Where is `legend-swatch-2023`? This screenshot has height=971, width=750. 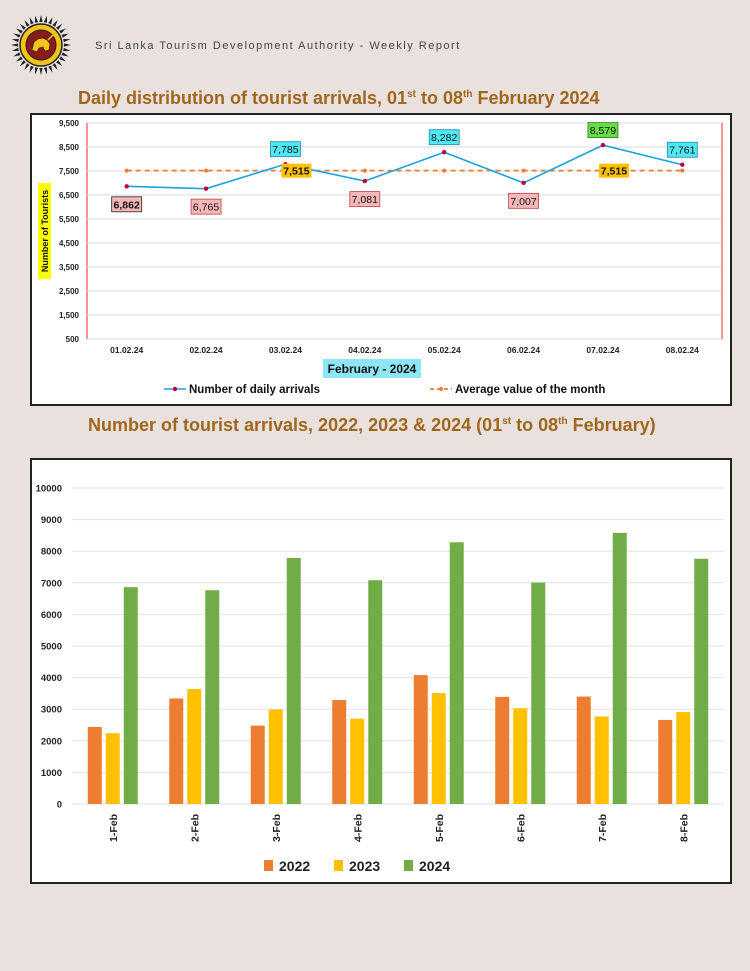 legend-swatch-2023 is located at coordinates (338, 865).